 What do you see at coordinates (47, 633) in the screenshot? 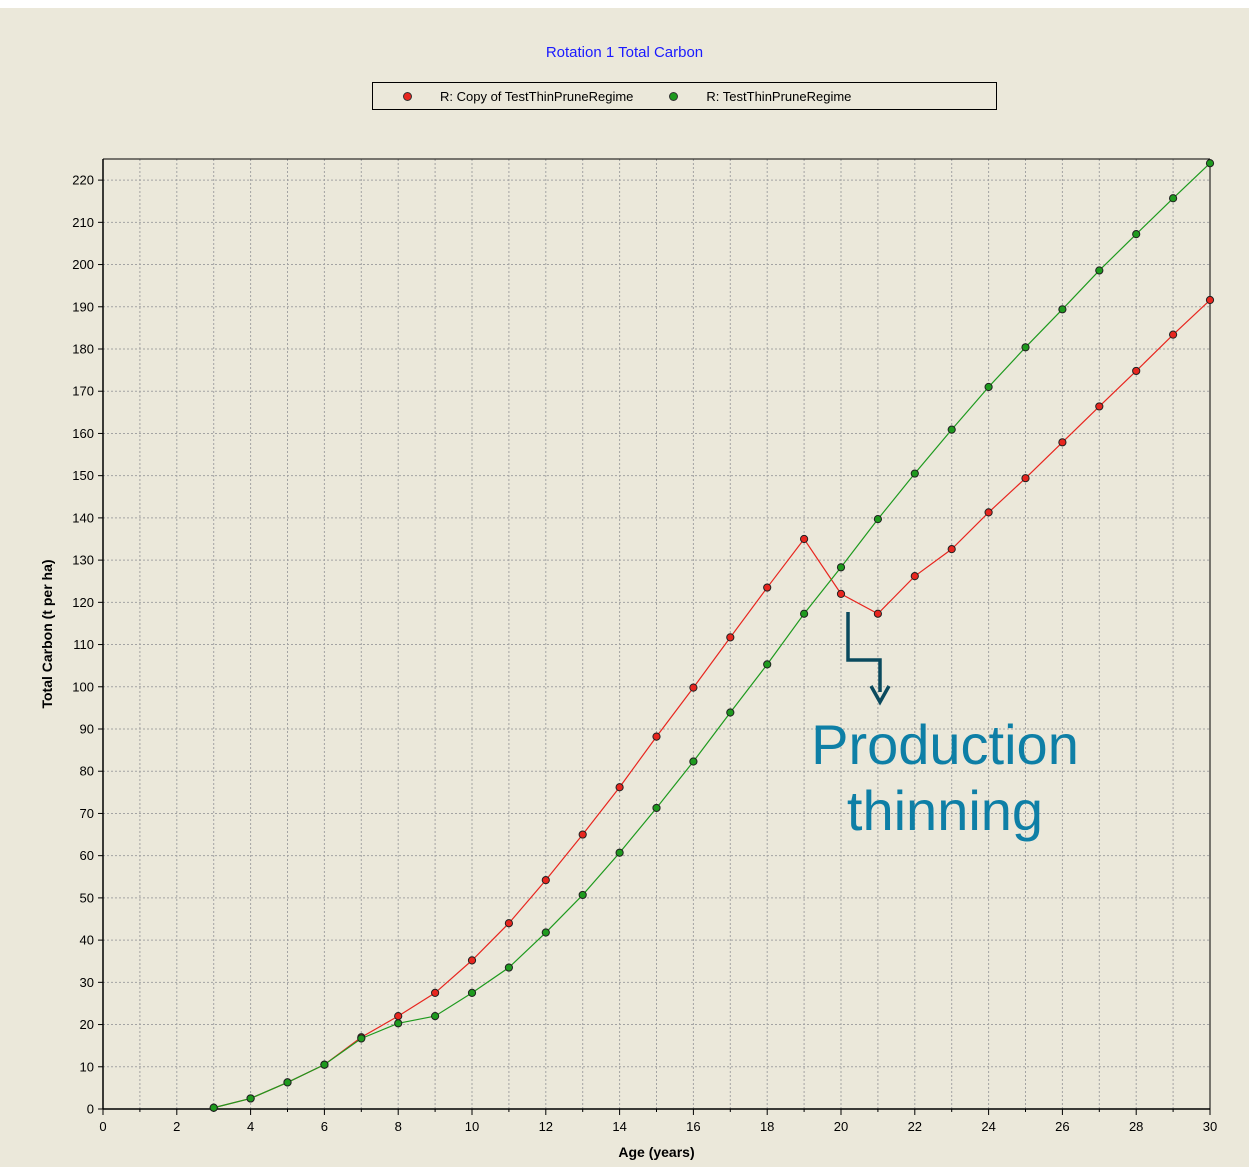
I see `y-axis-title: Total Carbon (t per ha)` at bounding box center [47, 633].